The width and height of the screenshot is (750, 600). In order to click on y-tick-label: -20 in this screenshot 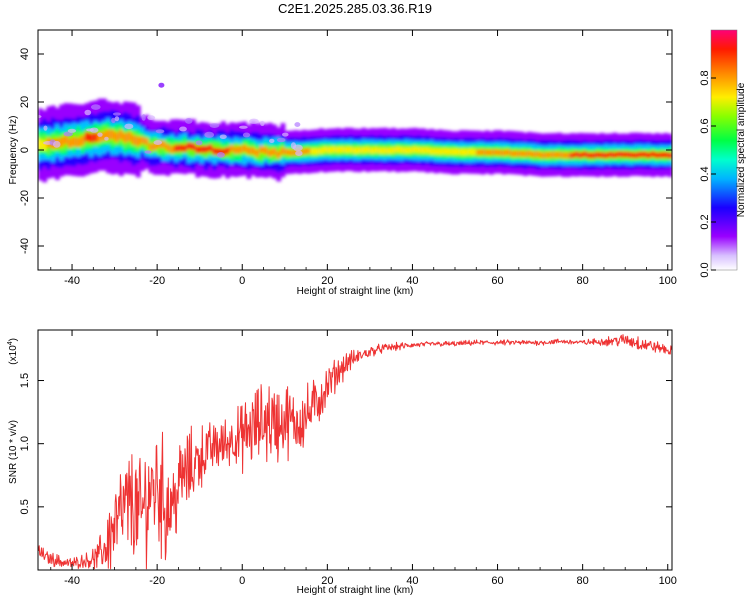, I will do `click(25, 198)`.